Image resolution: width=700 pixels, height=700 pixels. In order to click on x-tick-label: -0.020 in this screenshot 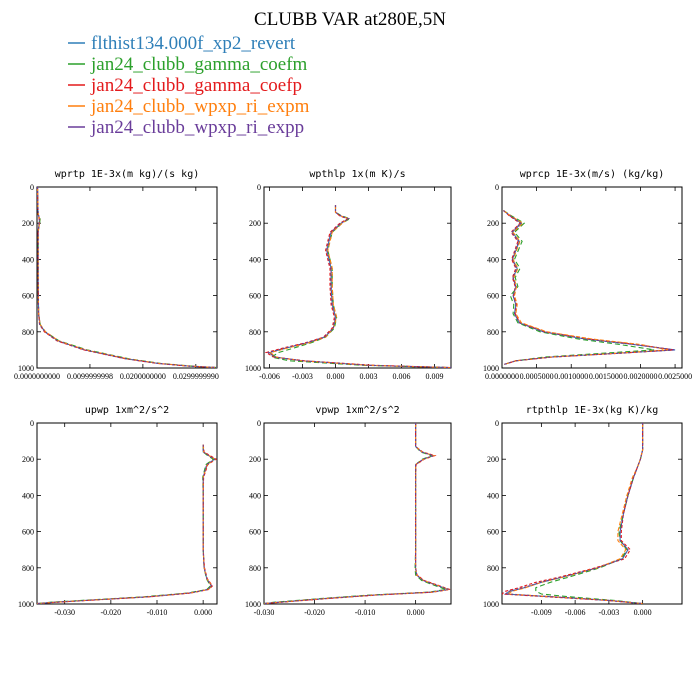, I will do `click(314, 612)`.